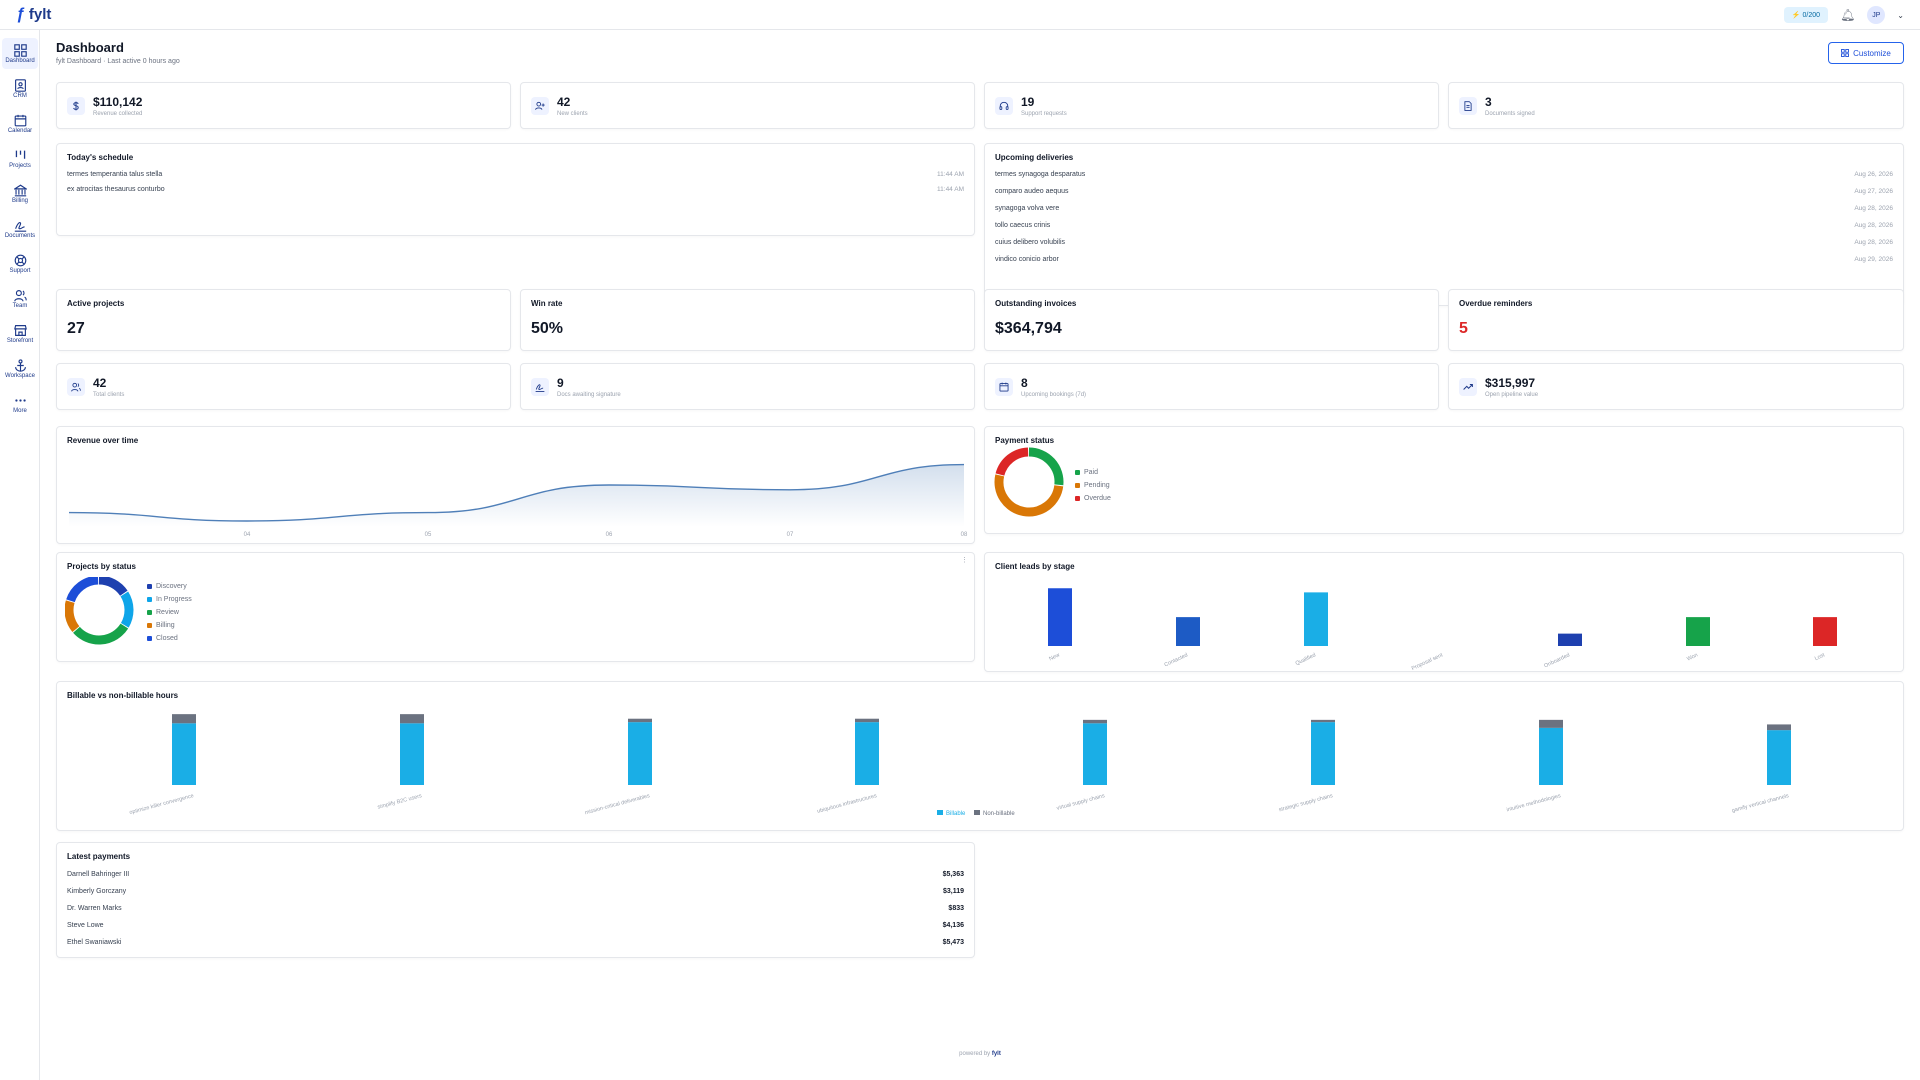  Describe the element at coordinates (790, 535) in the screenshot. I see `x-tick-label: 07` at that location.